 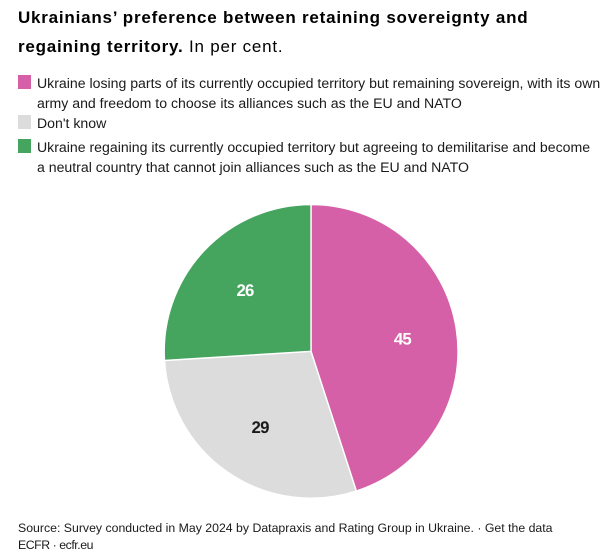 What do you see at coordinates (245, 290) in the screenshot?
I see `svg-text: 26` at bounding box center [245, 290].